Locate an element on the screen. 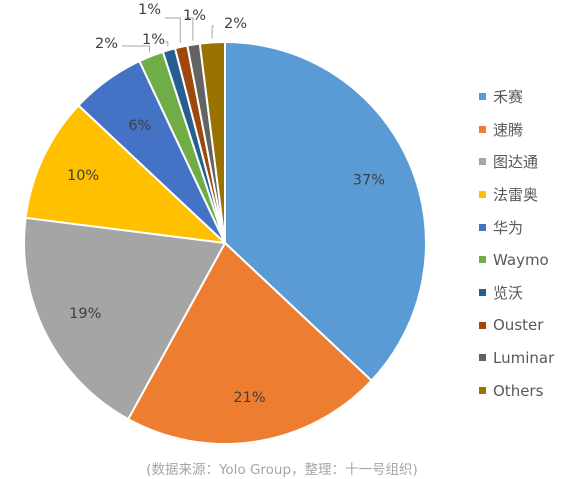  data-label-8: 1% is located at coordinates (149, 10).